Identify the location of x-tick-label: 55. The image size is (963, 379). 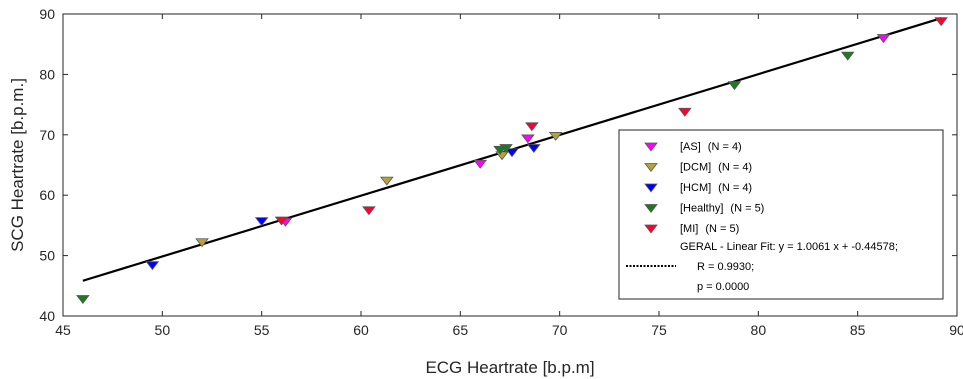
(262, 330).